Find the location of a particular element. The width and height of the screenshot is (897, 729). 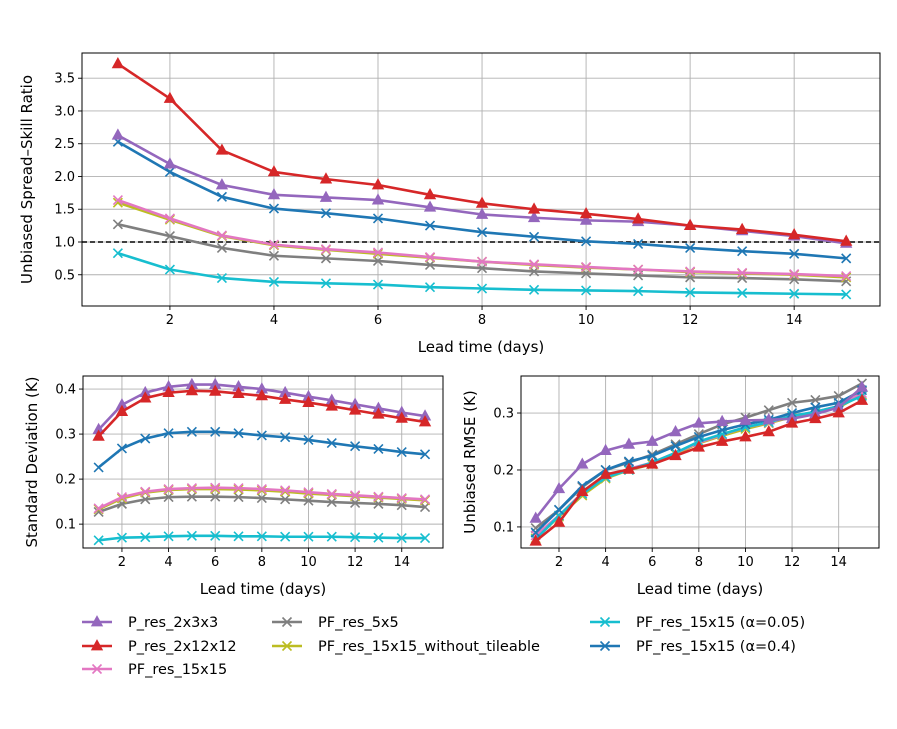

y-tick-label: 2.5 is located at coordinates (64, 144).